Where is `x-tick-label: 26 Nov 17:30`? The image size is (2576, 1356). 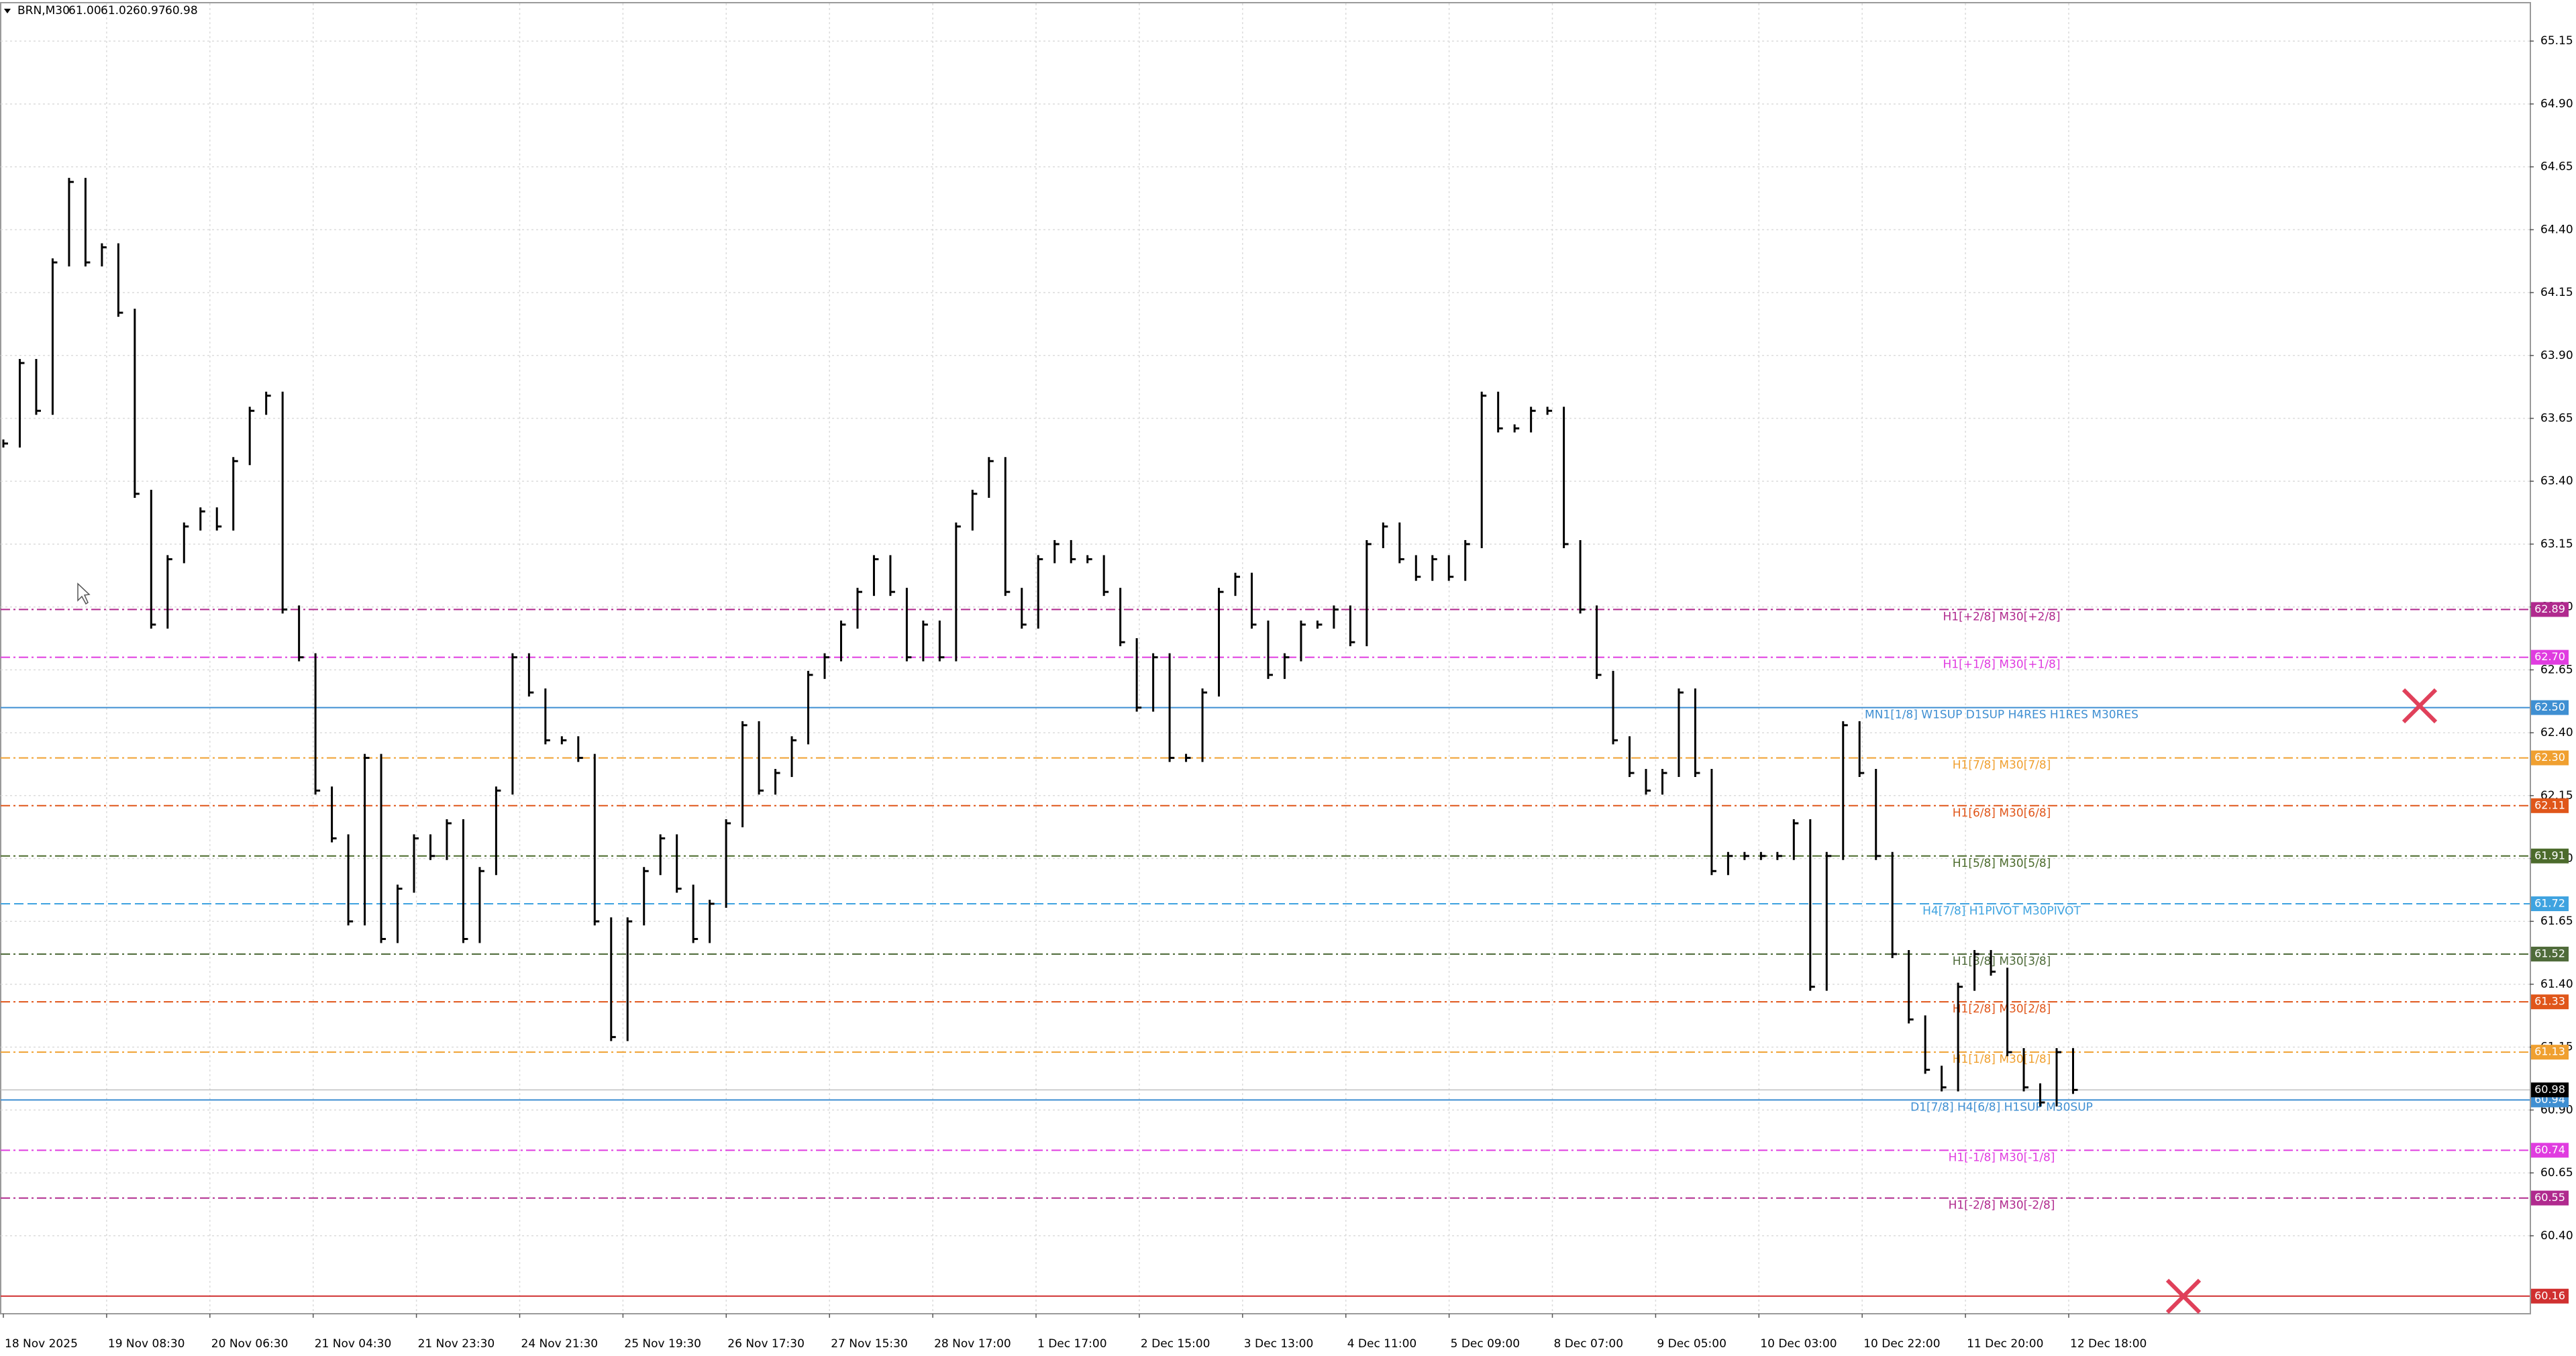 x-tick-label: 26 Nov 17:30 is located at coordinates (766, 1344).